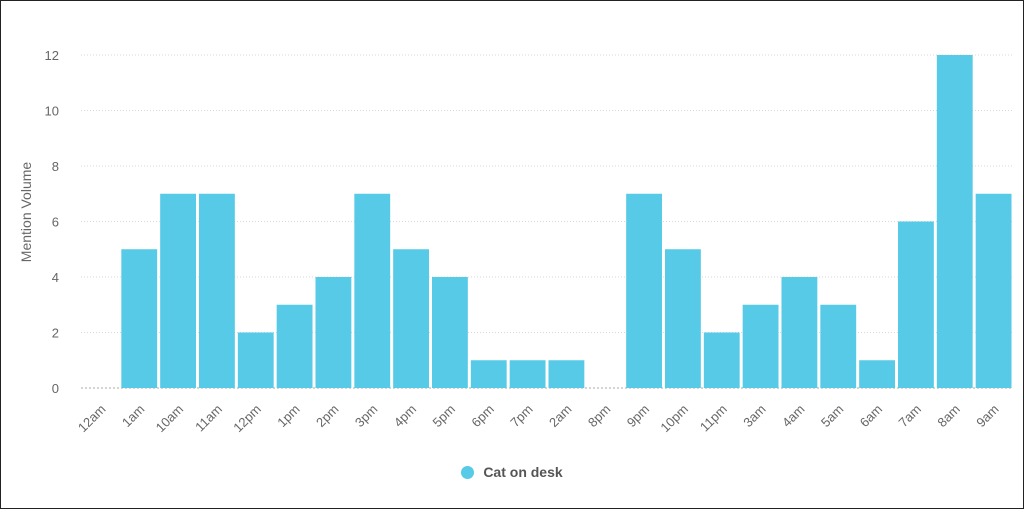  Describe the element at coordinates (838, 346) in the screenshot. I see `bar-5am` at that location.